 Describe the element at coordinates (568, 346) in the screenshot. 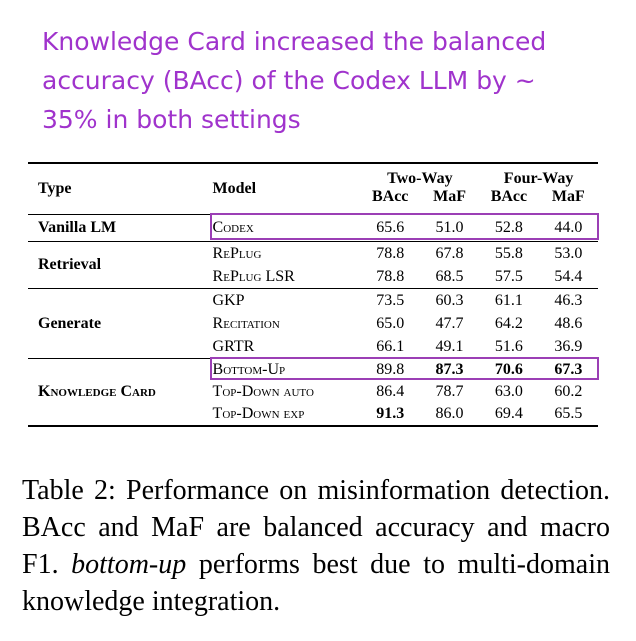

I see `value-cell: 36.9` at that location.